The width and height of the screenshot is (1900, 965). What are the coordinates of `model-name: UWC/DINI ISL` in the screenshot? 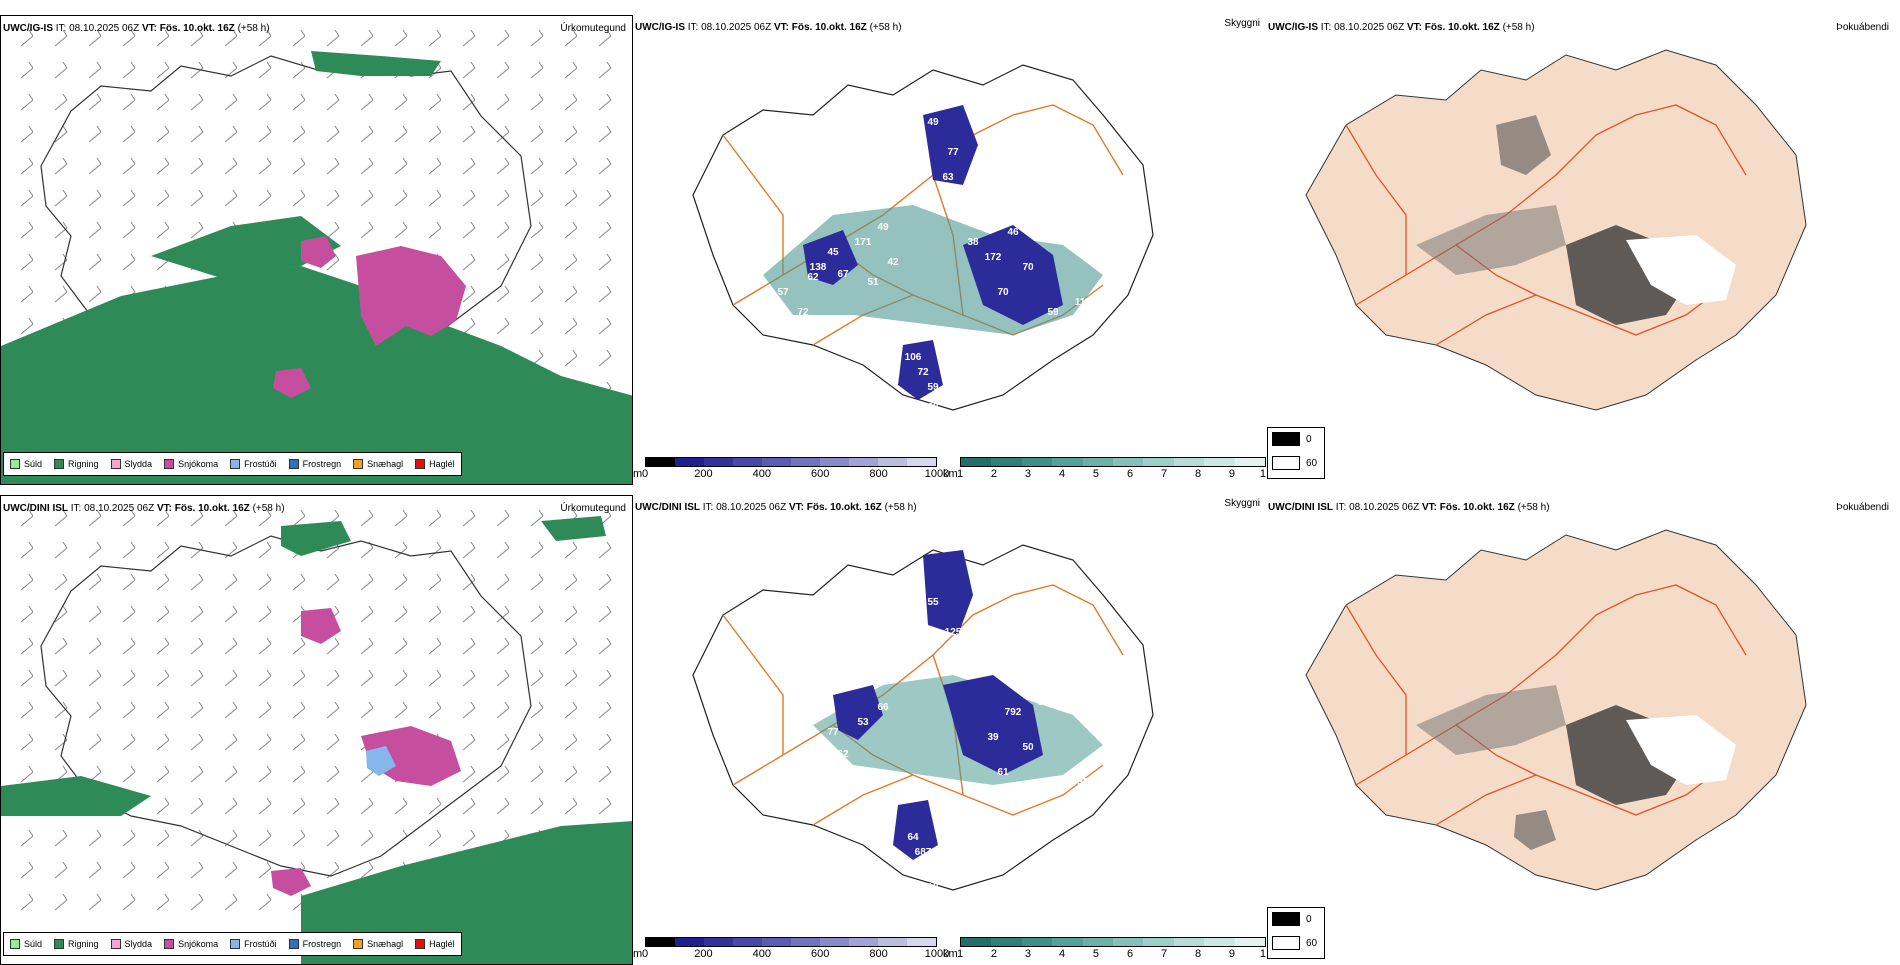 It's located at (35, 508).